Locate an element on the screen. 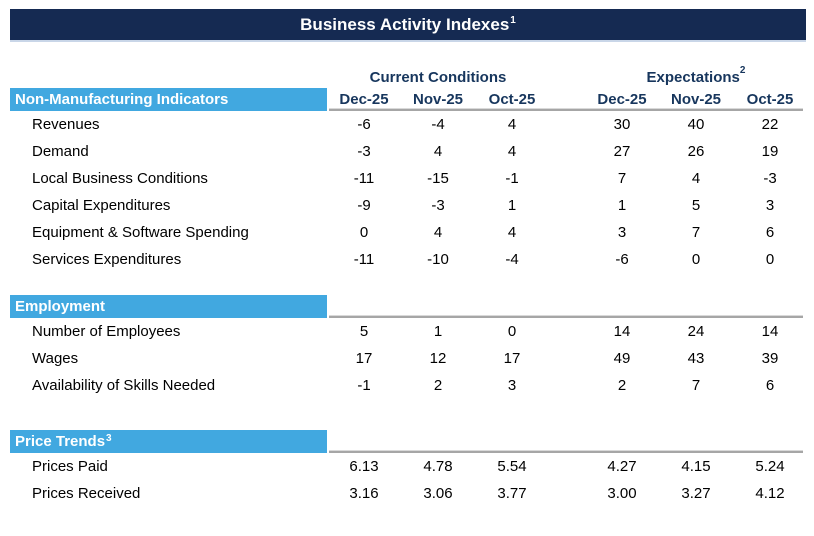  cell-value: 6.13 is located at coordinates (364, 466).